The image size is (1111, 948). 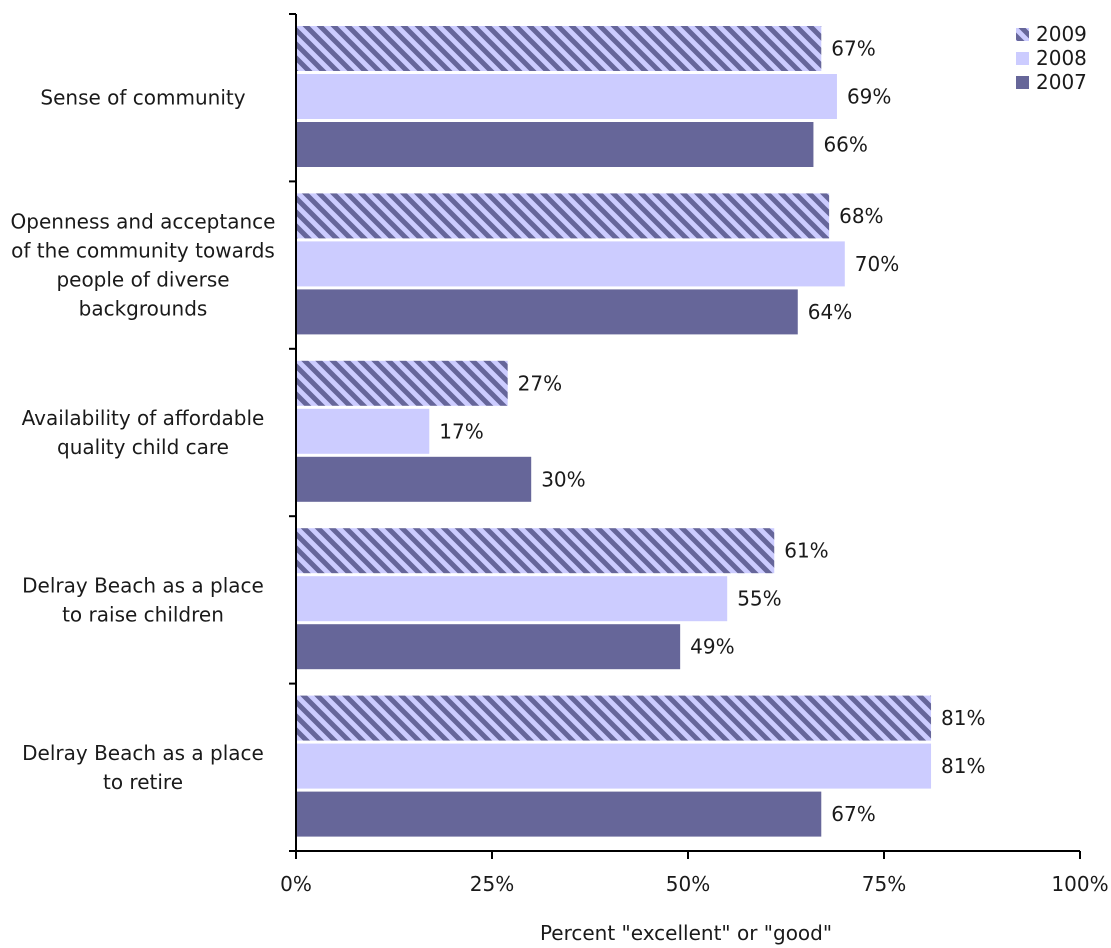 I want to click on x-tick-label: 0%, so click(x=296, y=884).